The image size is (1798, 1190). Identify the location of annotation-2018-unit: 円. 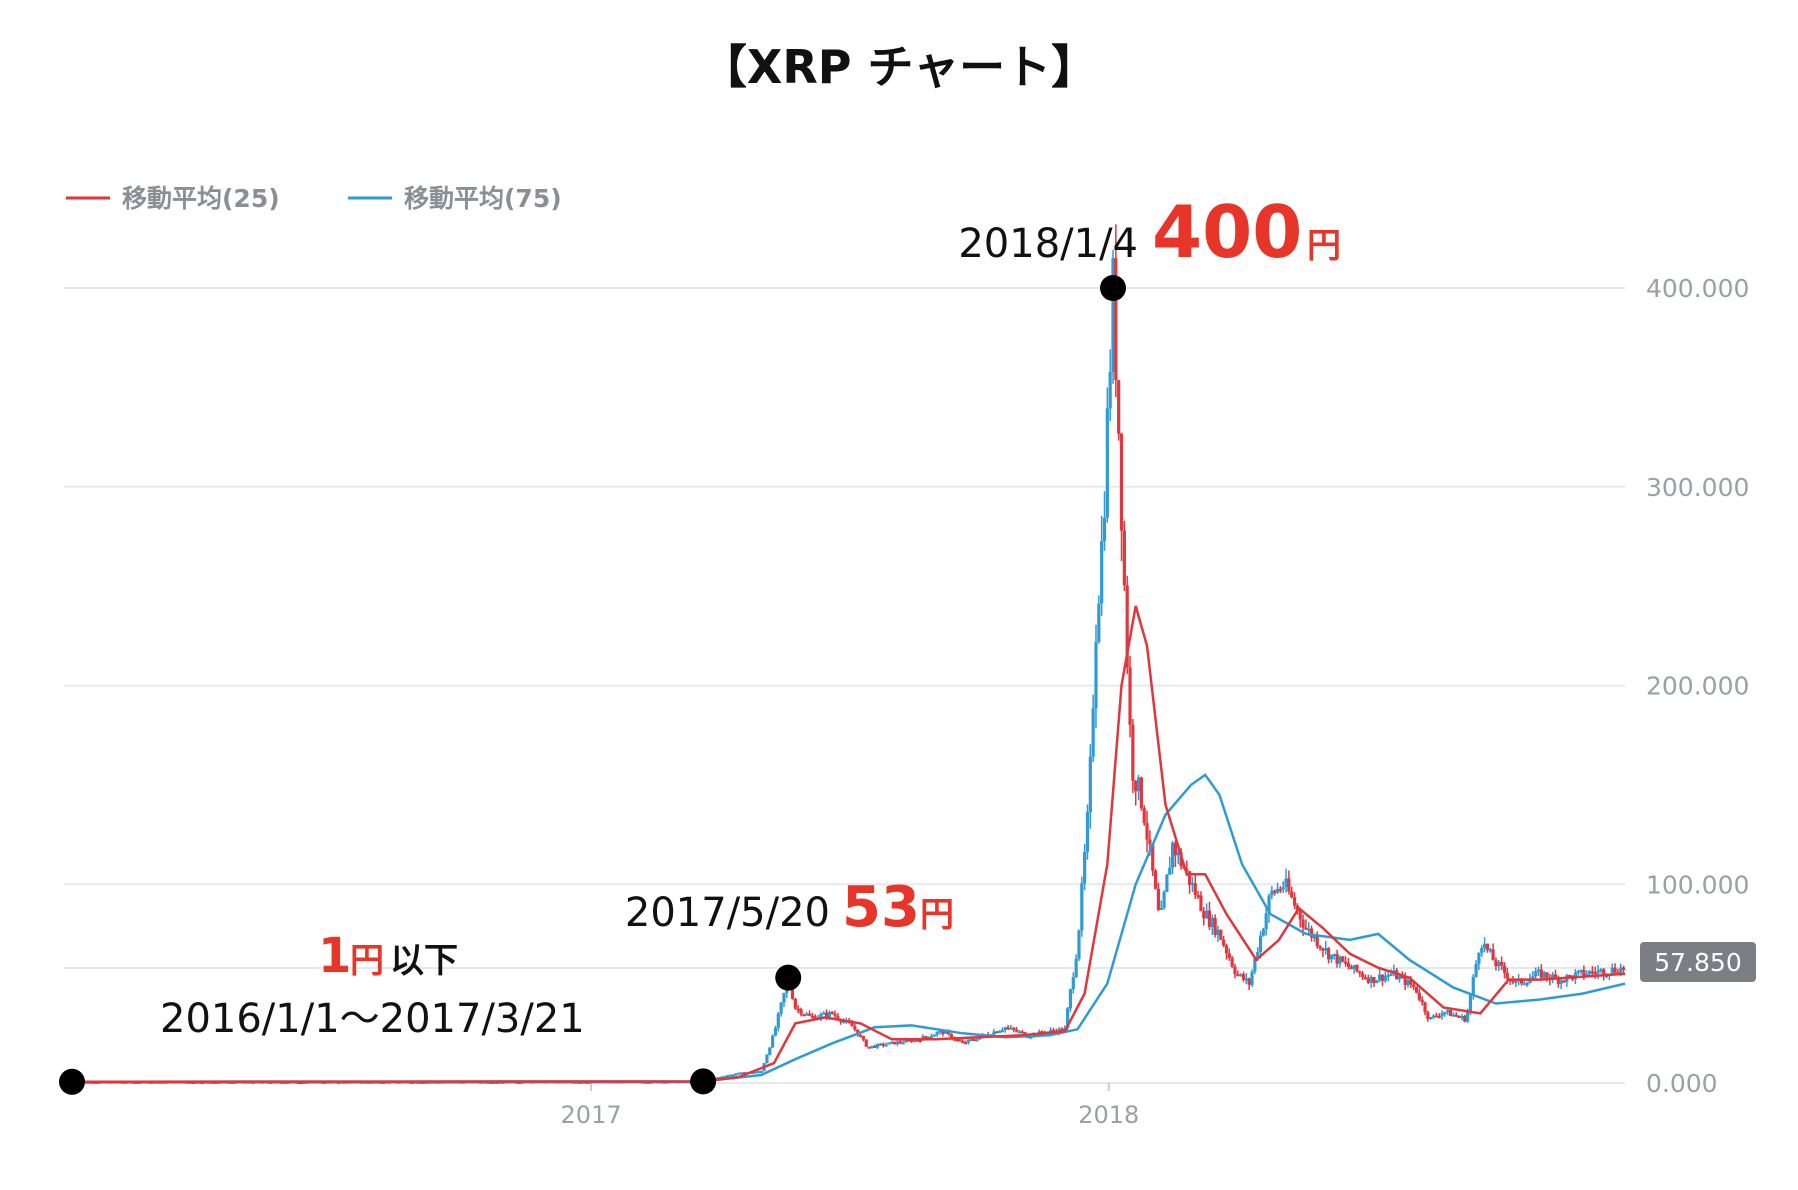
(1324, 246).